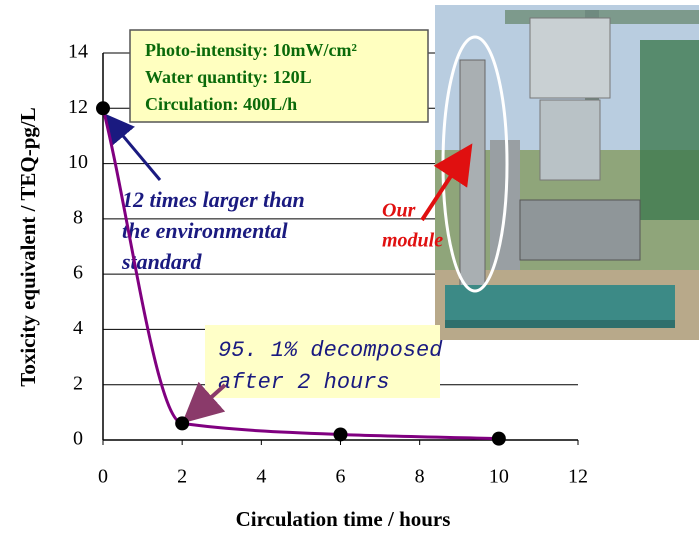  I want to click on x-axis-label: Circulation time / hours, so click(343, 519).